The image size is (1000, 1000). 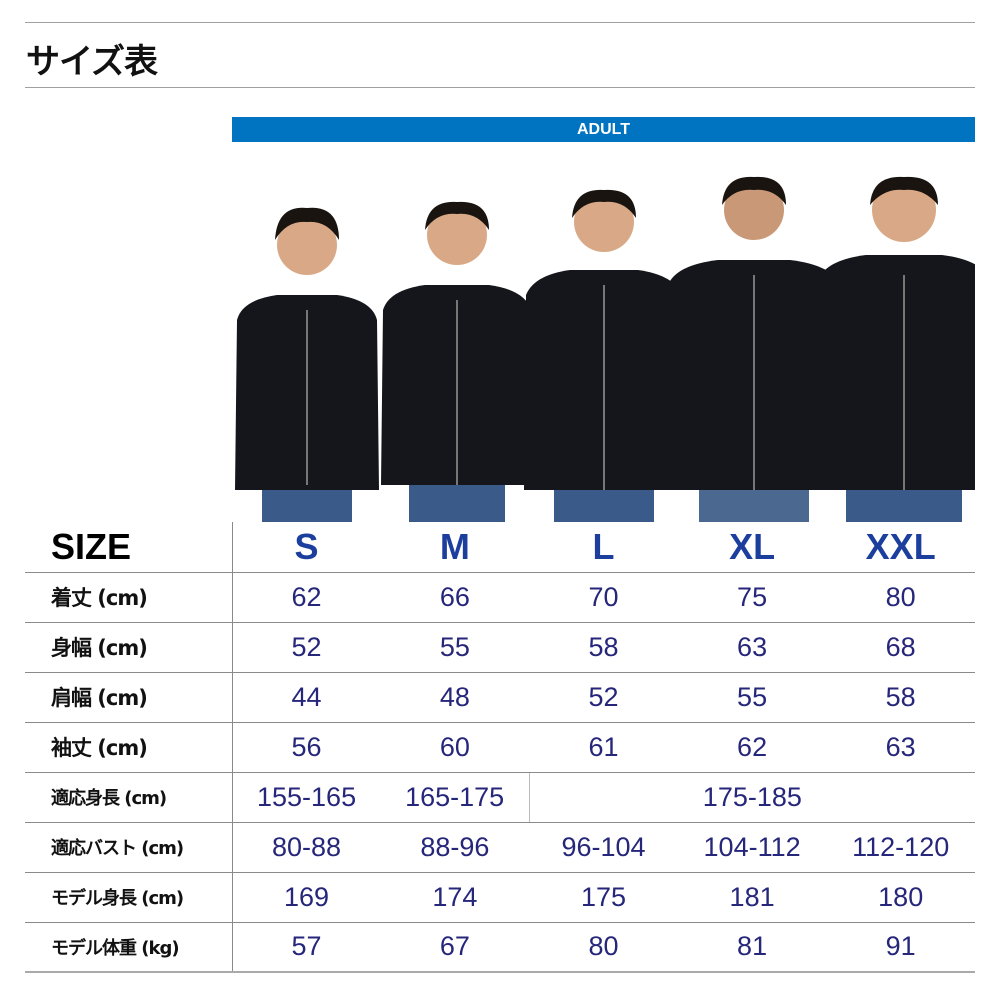 I want to click on model-xl, so click(x=754, y=349).